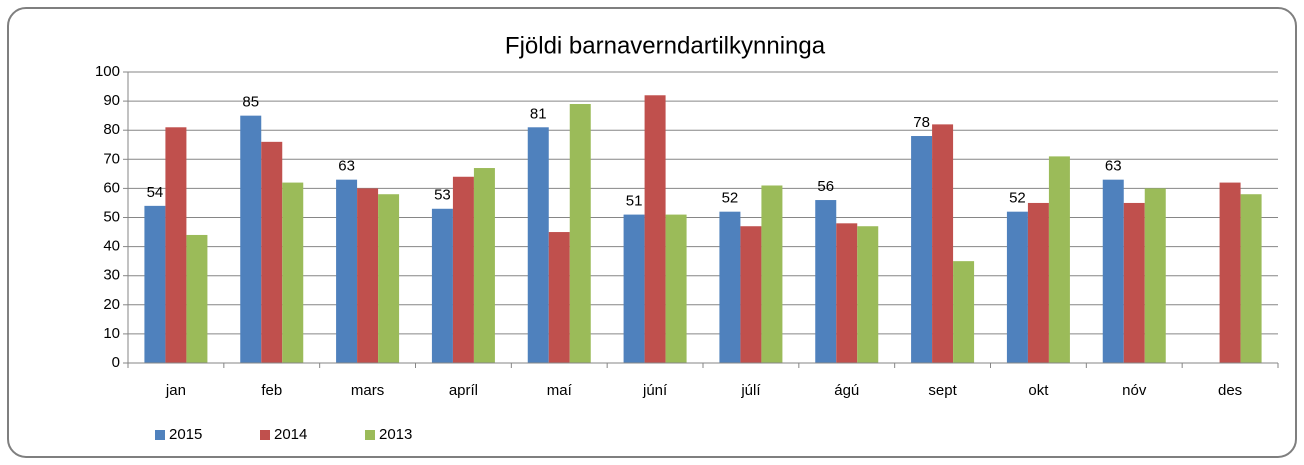 Image resolution: width=1304 pixels, height=465 pixels. Describe the element at coordinates (116, 362) in the screenshot. I see `y-tick-label: 0` at that location.